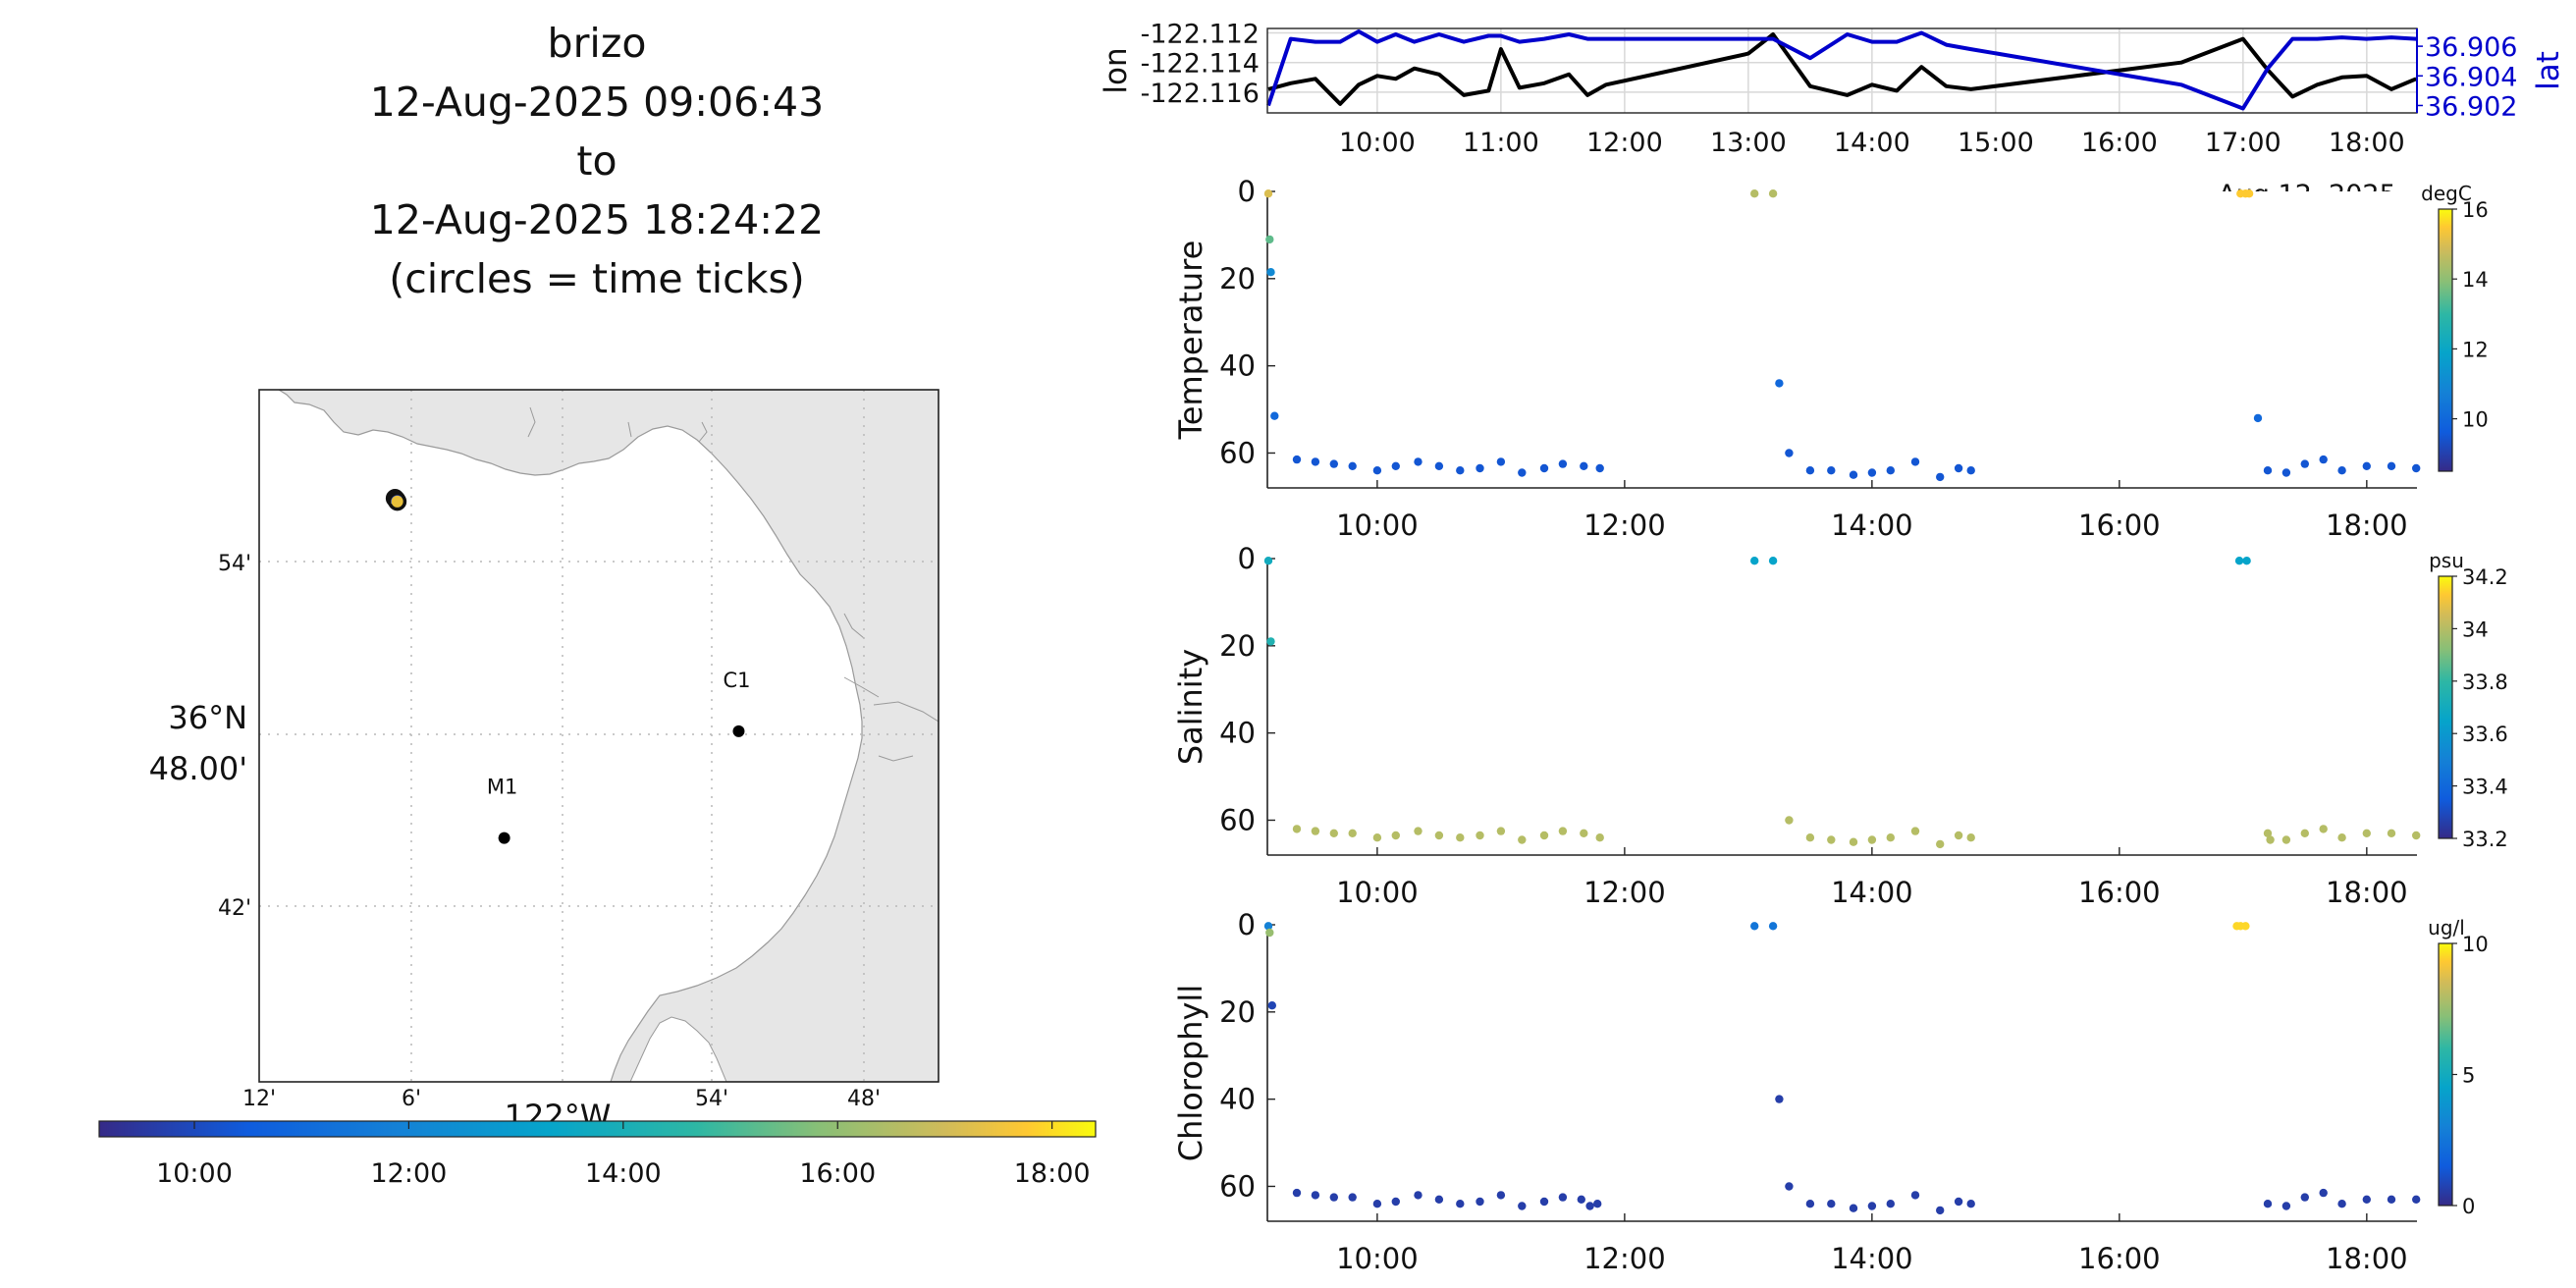  I want to click on time-colorbar-tick-label: 16:00, so click(837, 1173).